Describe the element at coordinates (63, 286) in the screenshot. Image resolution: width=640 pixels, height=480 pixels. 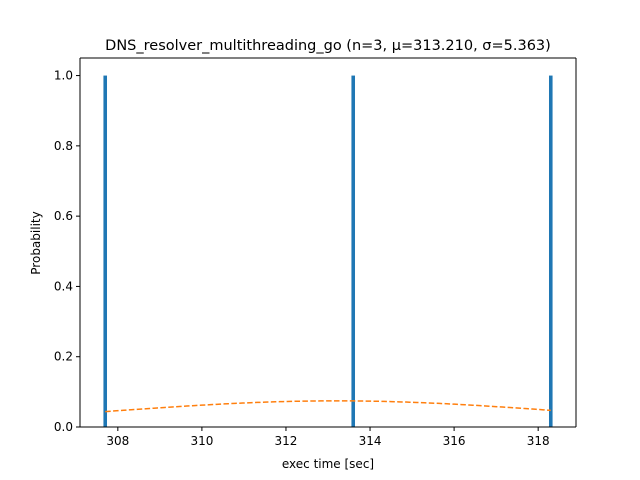
I see `y-tick-label: 0.4` at that location.